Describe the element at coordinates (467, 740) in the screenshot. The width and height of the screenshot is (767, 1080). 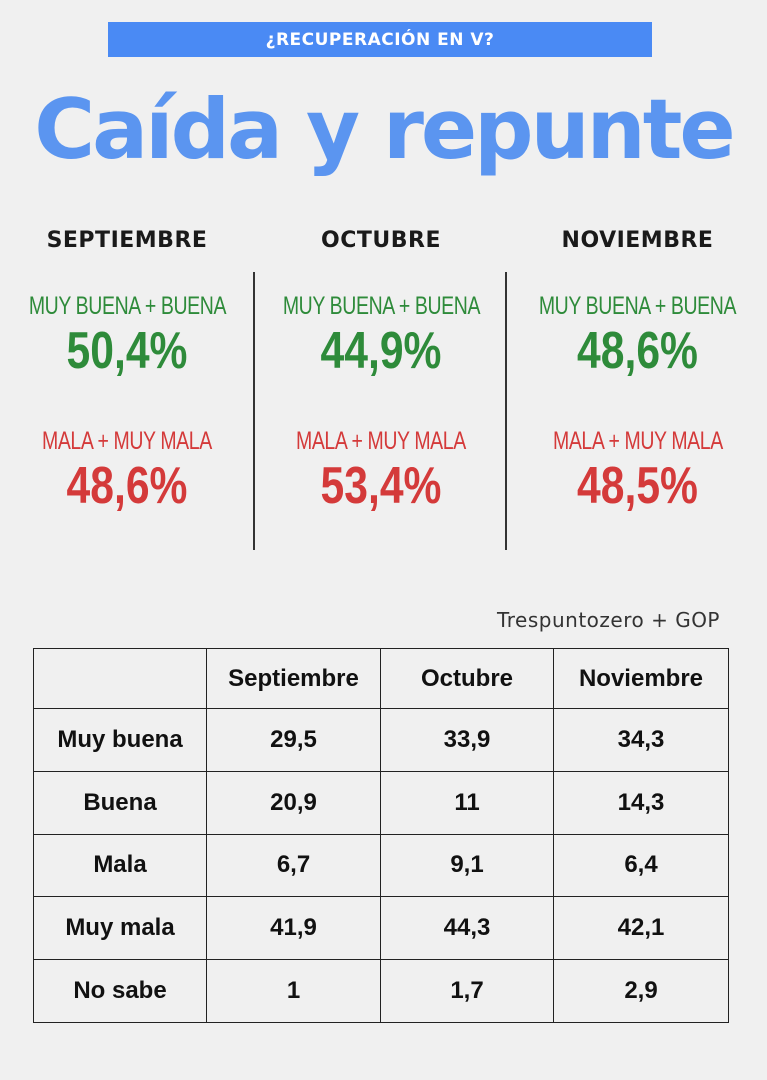
I see `table-cell: 33,9` at that location.